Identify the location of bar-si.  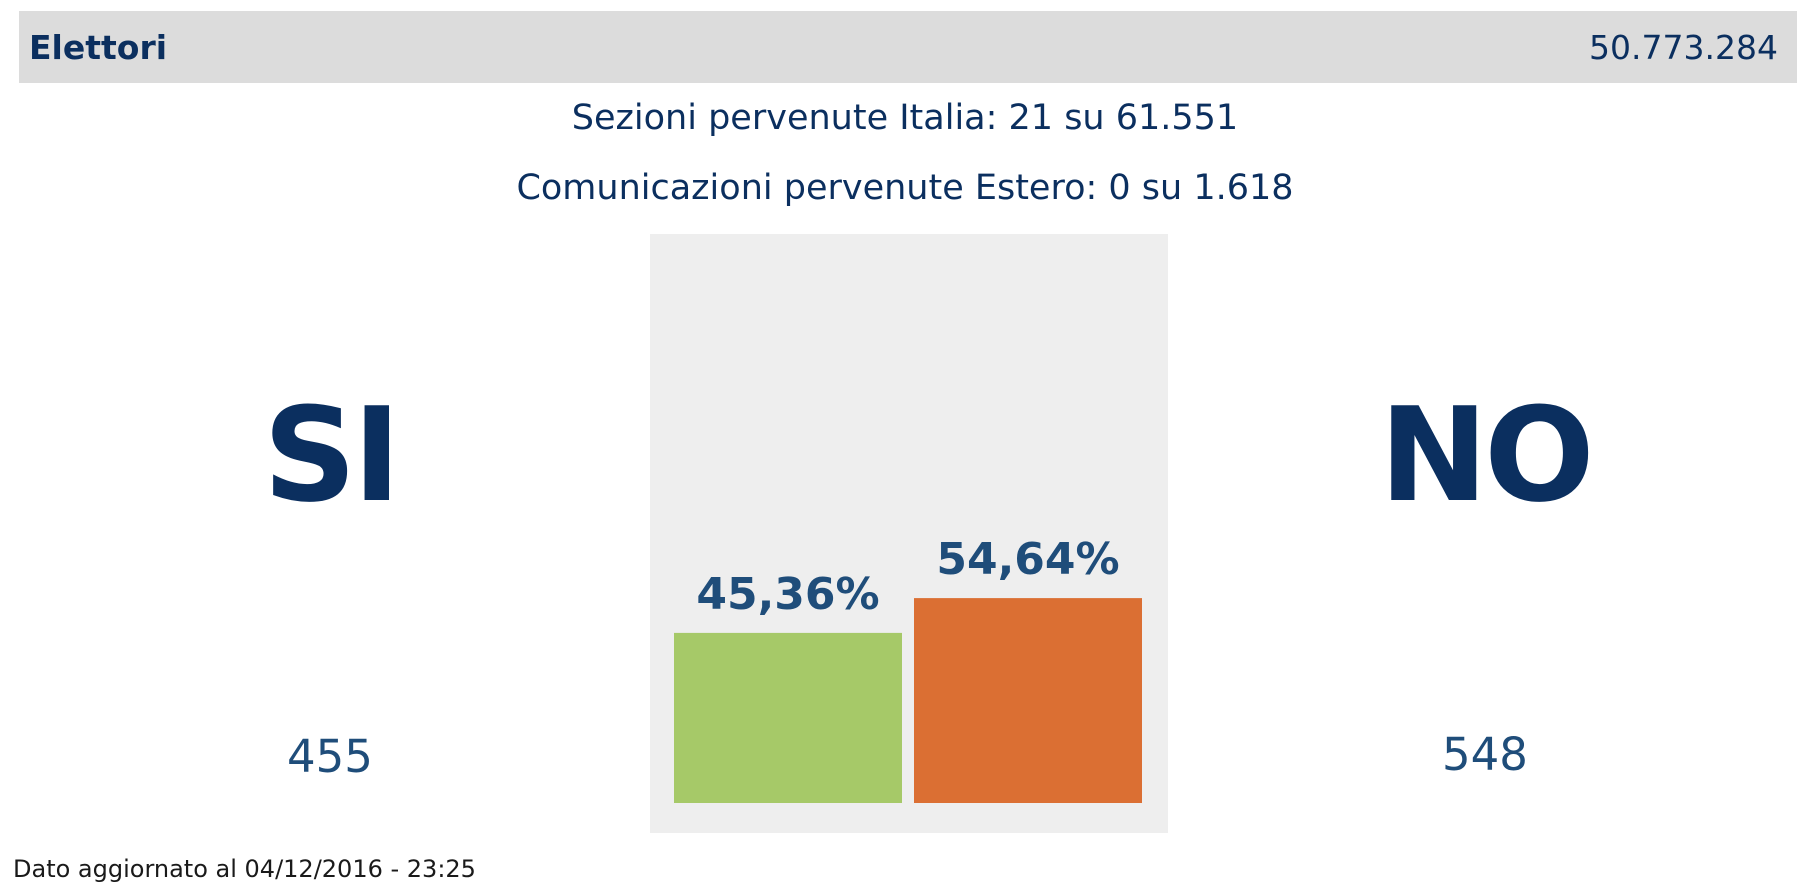
(788, 717).